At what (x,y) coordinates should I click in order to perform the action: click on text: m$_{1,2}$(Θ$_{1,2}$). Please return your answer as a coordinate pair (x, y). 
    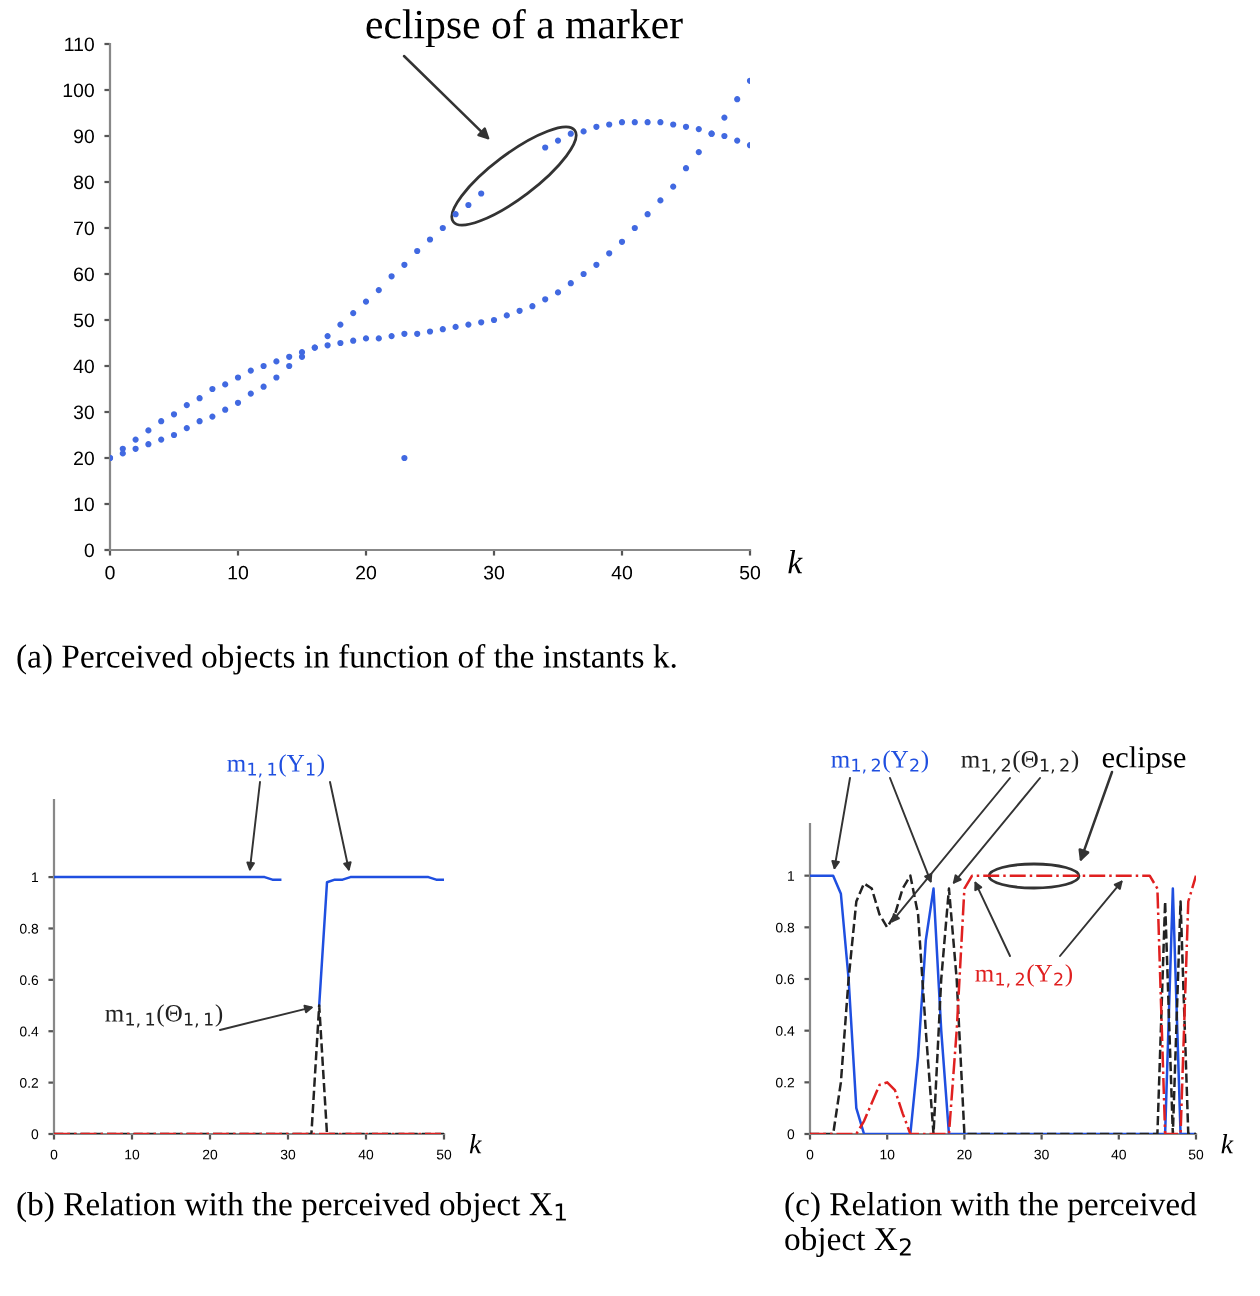
    Looking at the image, I should click on (1020, 762).